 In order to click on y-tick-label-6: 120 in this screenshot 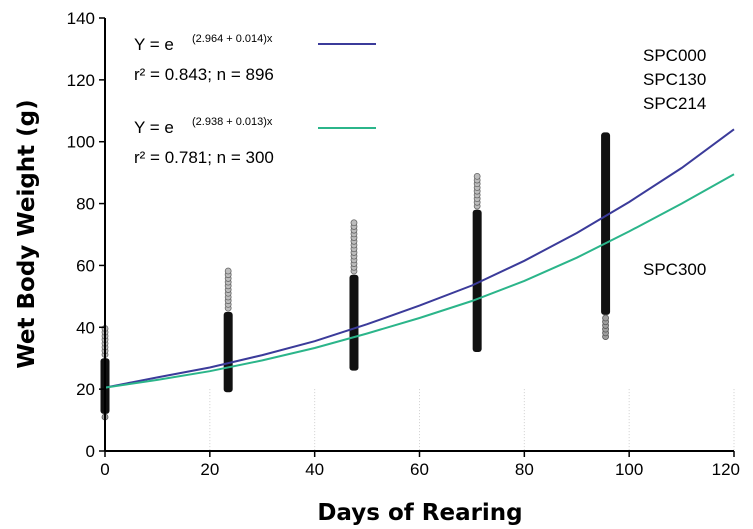, I will do `click(81, 80)`.